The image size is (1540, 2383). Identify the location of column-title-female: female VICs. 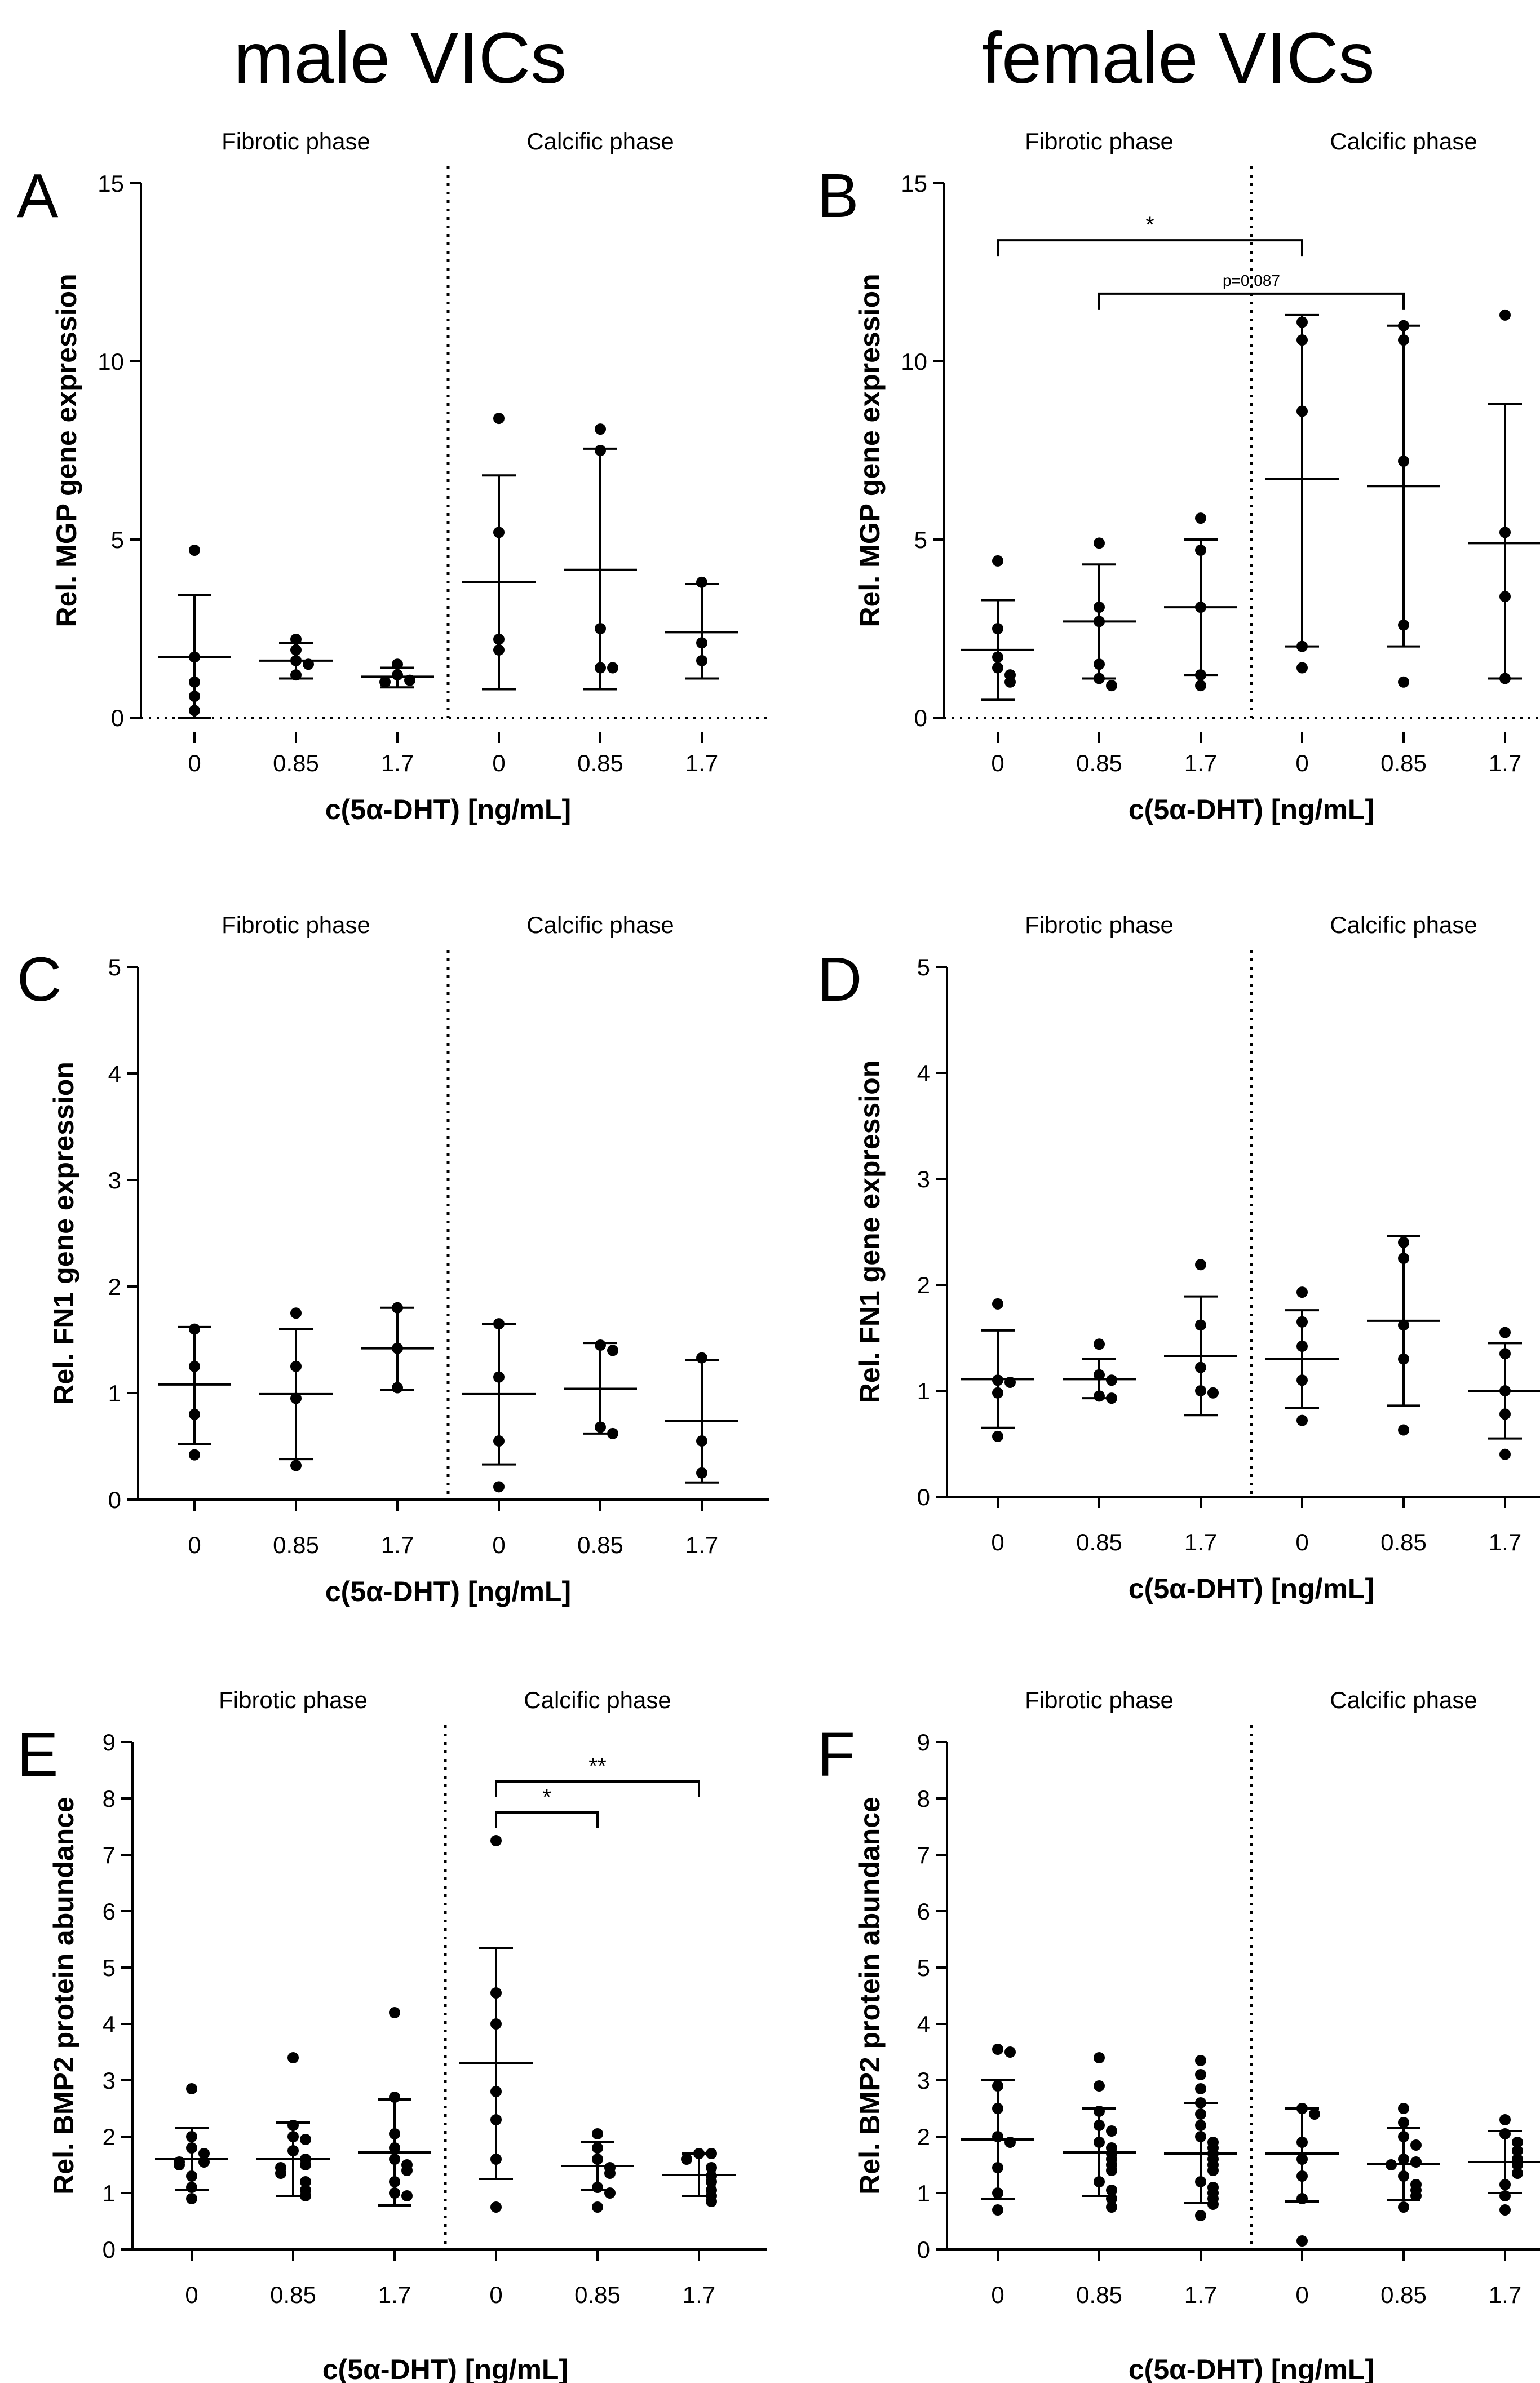
(1178, 58).